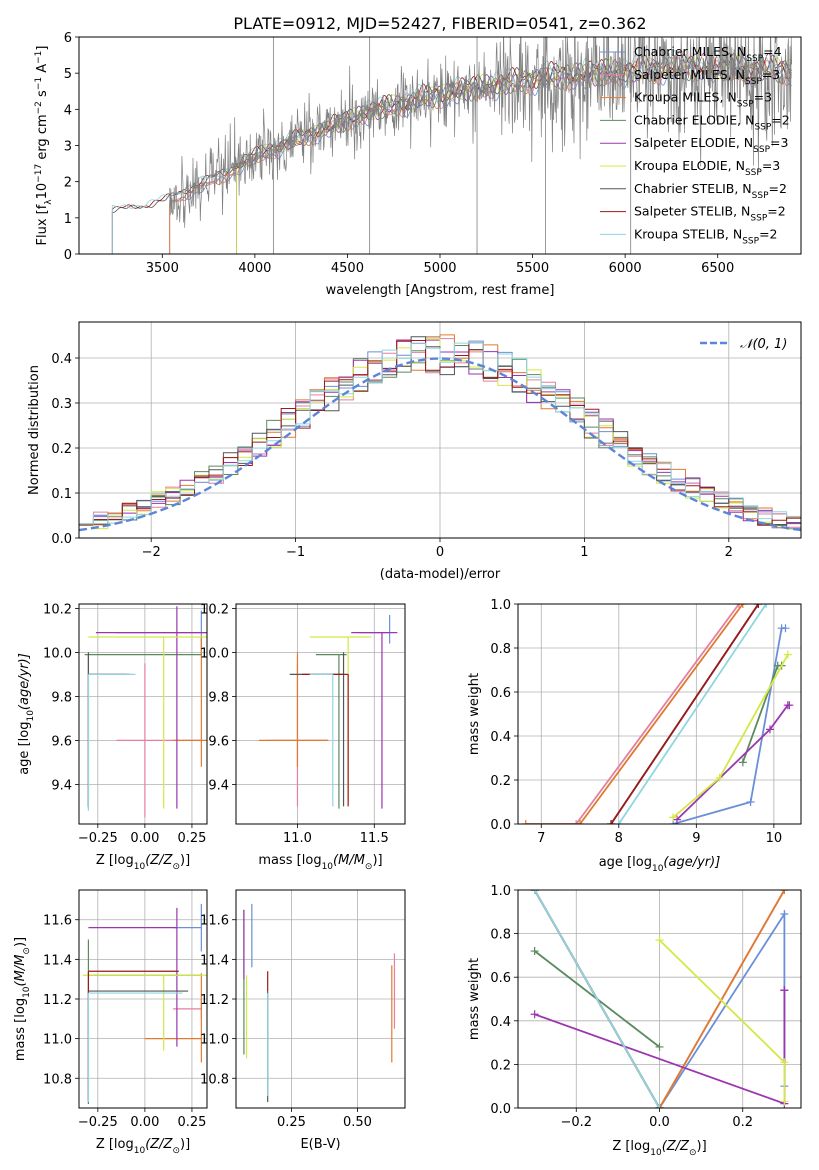 The width and height of the screenshot is (819, 1170). Describe the element at coordinates (303, 1020) in the screenshot. I see `mass_vs_ebv-panel: 0.25 0.50 10.8 11.0 11.2 11.4 11.6 E(B-V)` at that location.